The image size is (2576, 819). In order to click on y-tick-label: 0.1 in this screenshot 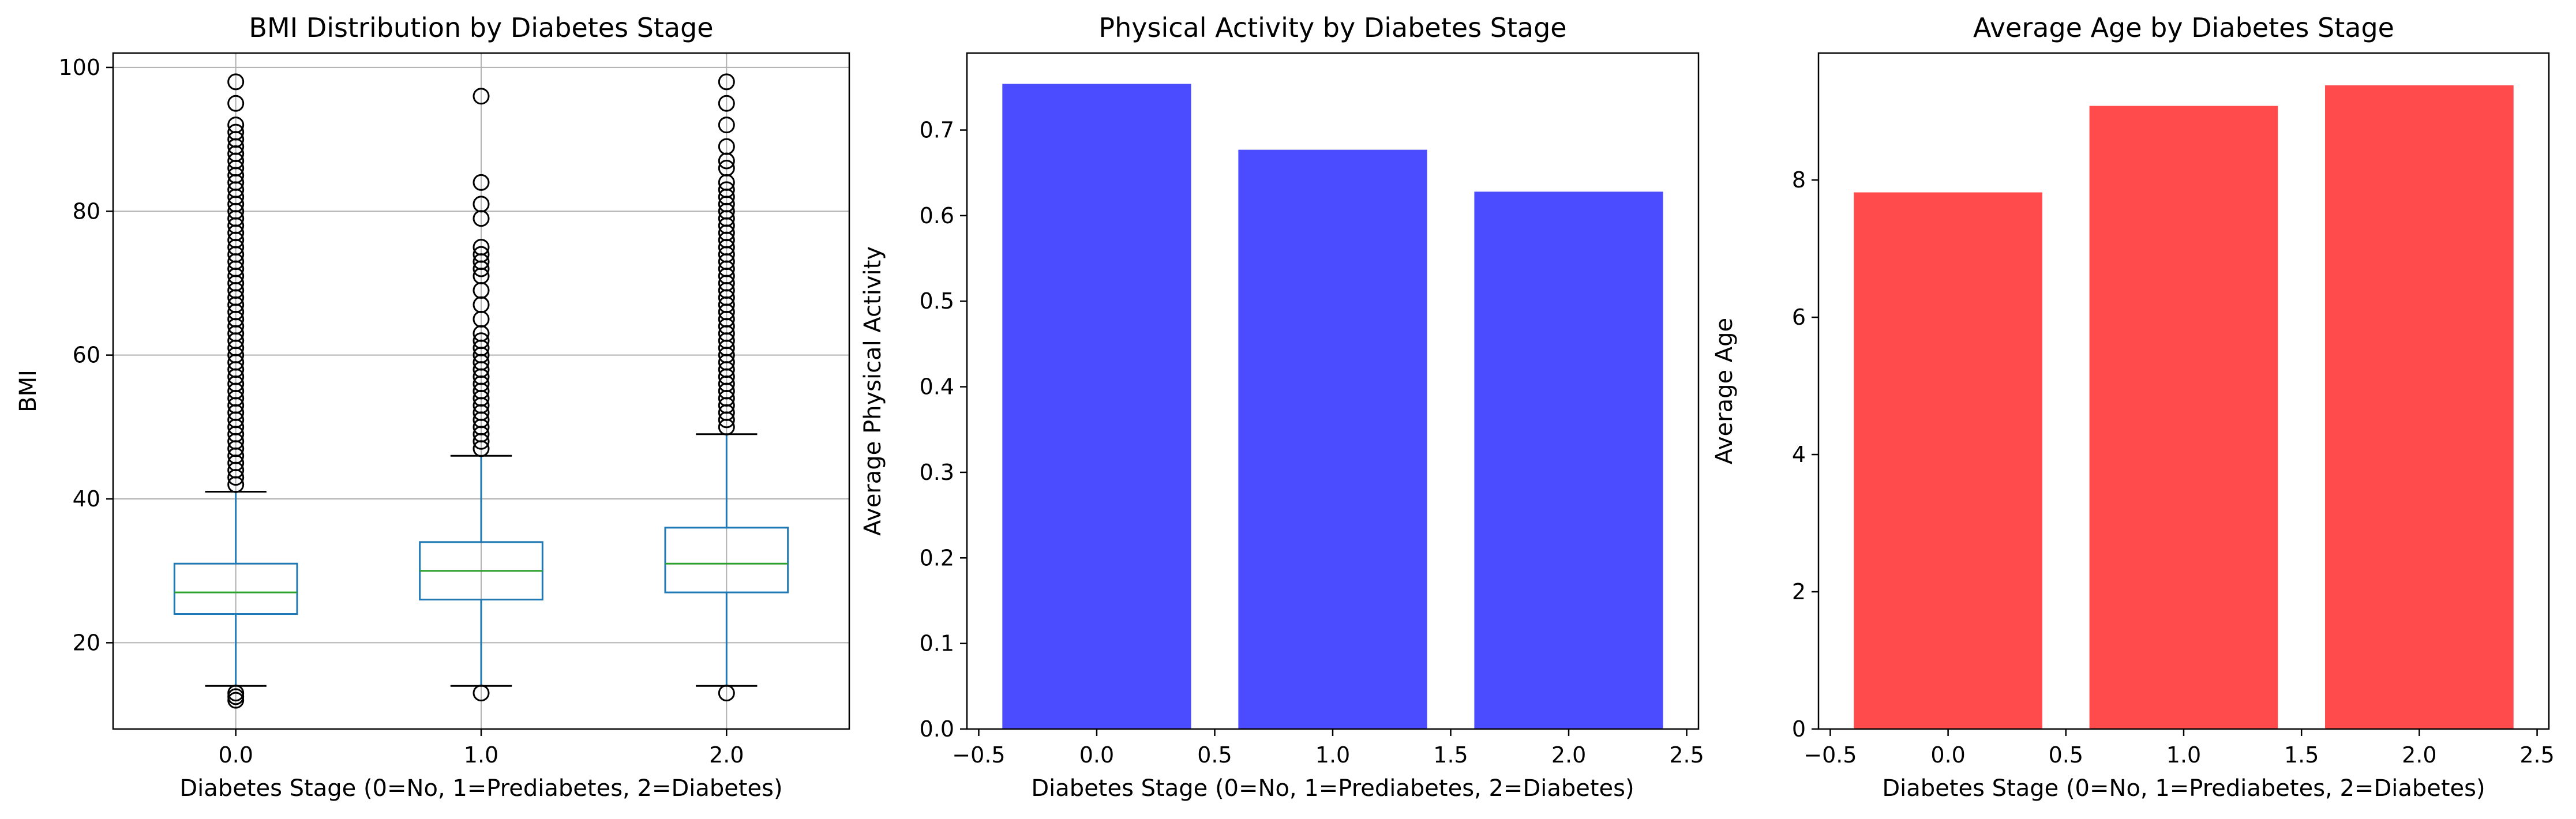, I will do `click(937, 643)`.